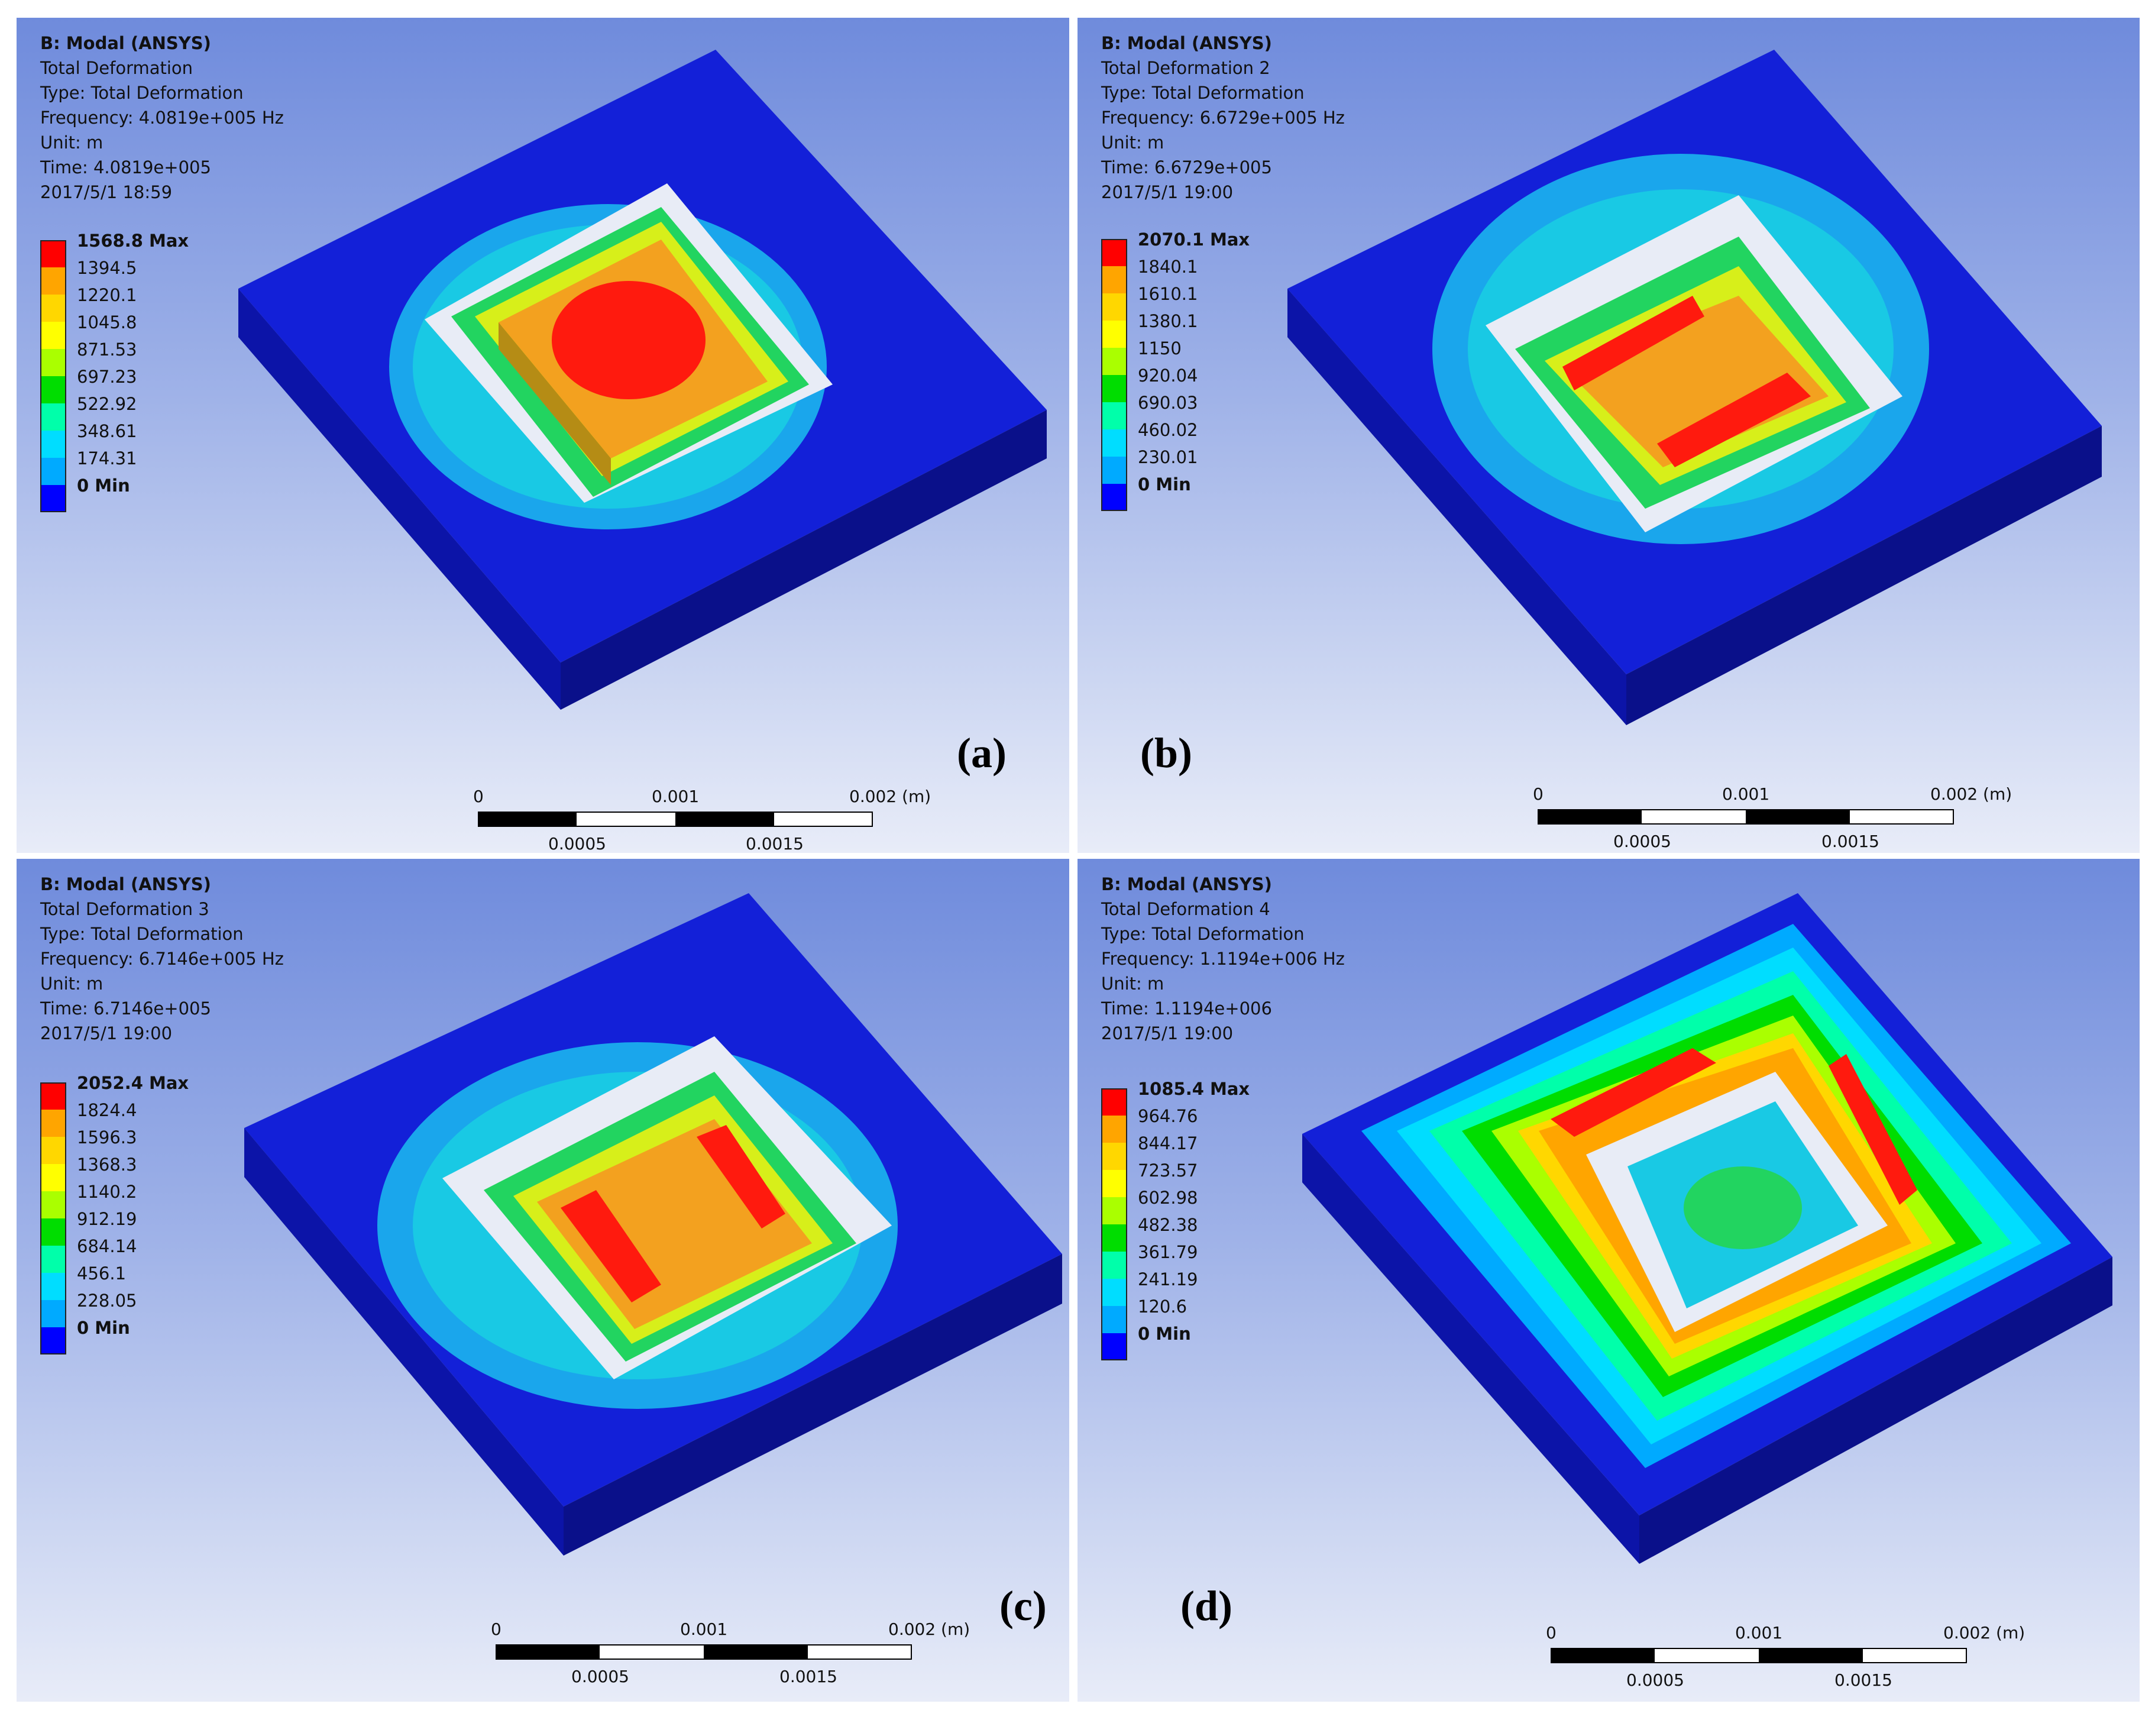 The width and height of the screenshot is (2155, 1736). What do you see at coordinates (1168, 1252) in the screenshot?
I see `legend-label: 361.79` at bounding box center [1168, 1252].